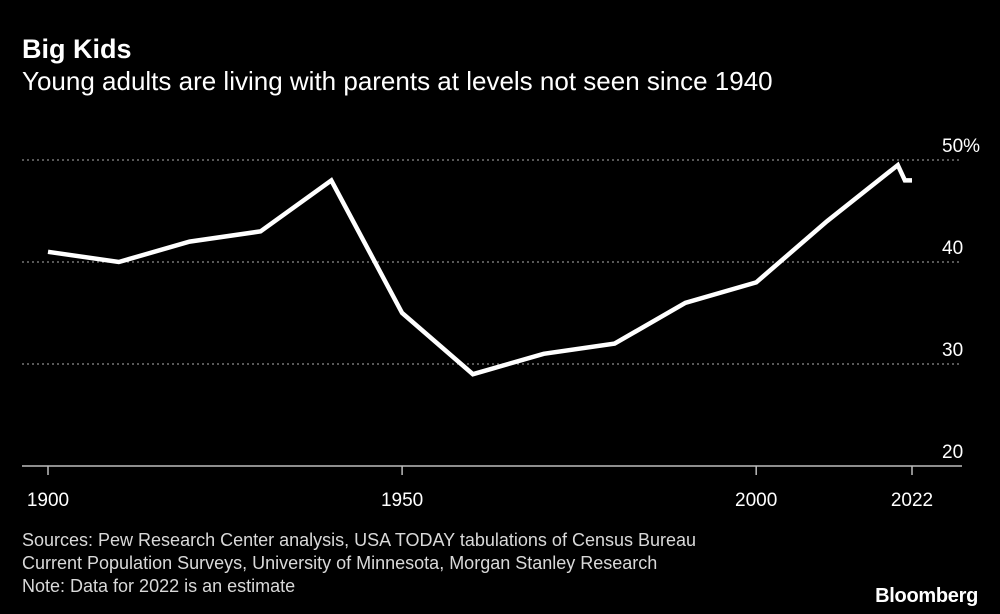 The image size is (1000, 614). What do you see at coordinates (952, 452) in the screenshot?
I see `y-tick-label: 20` at bounding box center [952, 452].